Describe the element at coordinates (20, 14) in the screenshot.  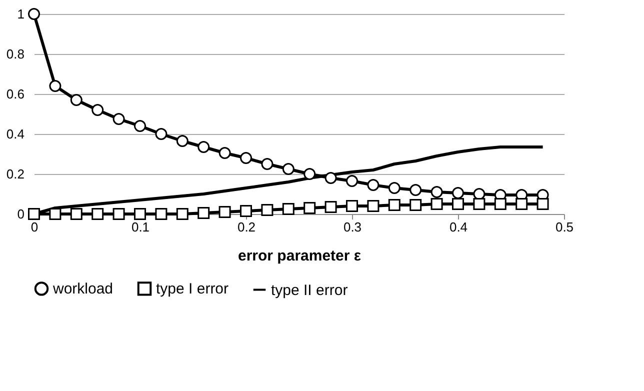
I see `y-tick-label: 1` at that location.